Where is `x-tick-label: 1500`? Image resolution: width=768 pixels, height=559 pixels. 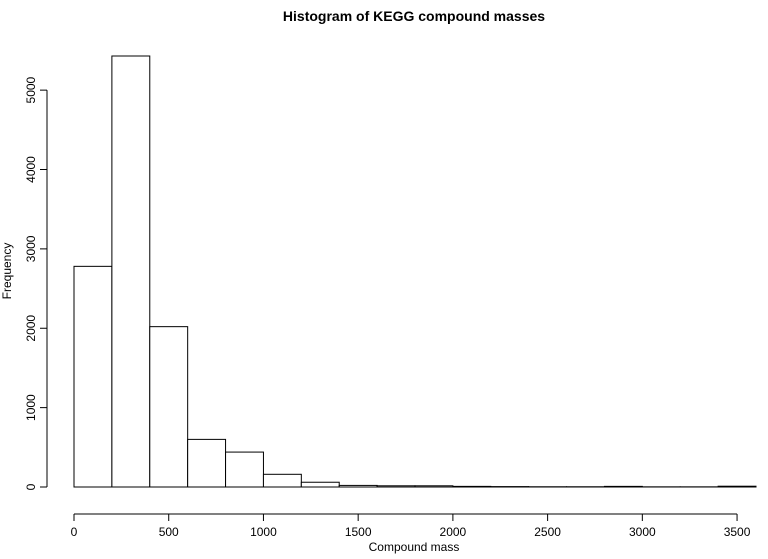 x-tick-label: 1500 is located at coordinates (358, 532).